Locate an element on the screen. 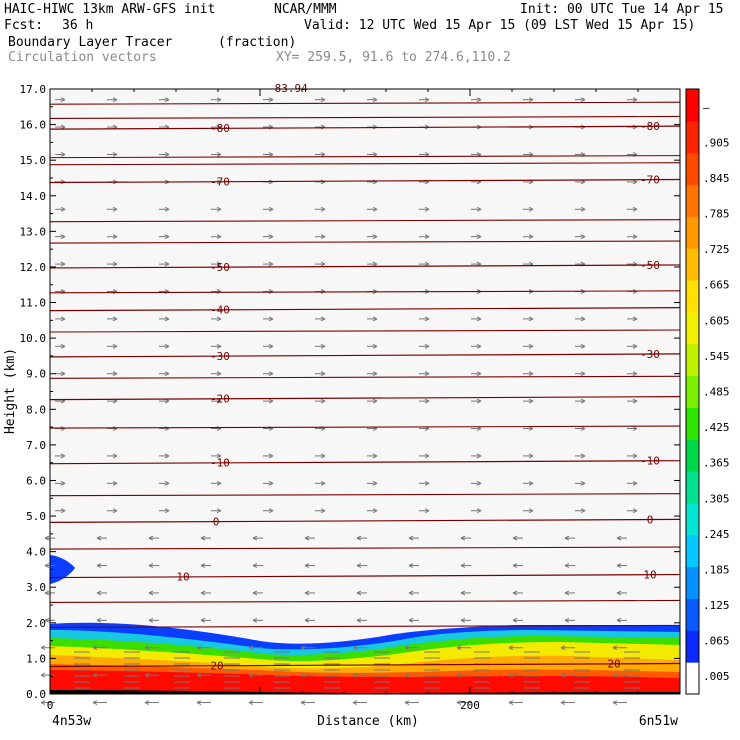 The width and height of the screenshot is (740, 740). xy-range: XY= 259.5, 91.6 to 274.6,110.2 is located at coordinates (393, 57).